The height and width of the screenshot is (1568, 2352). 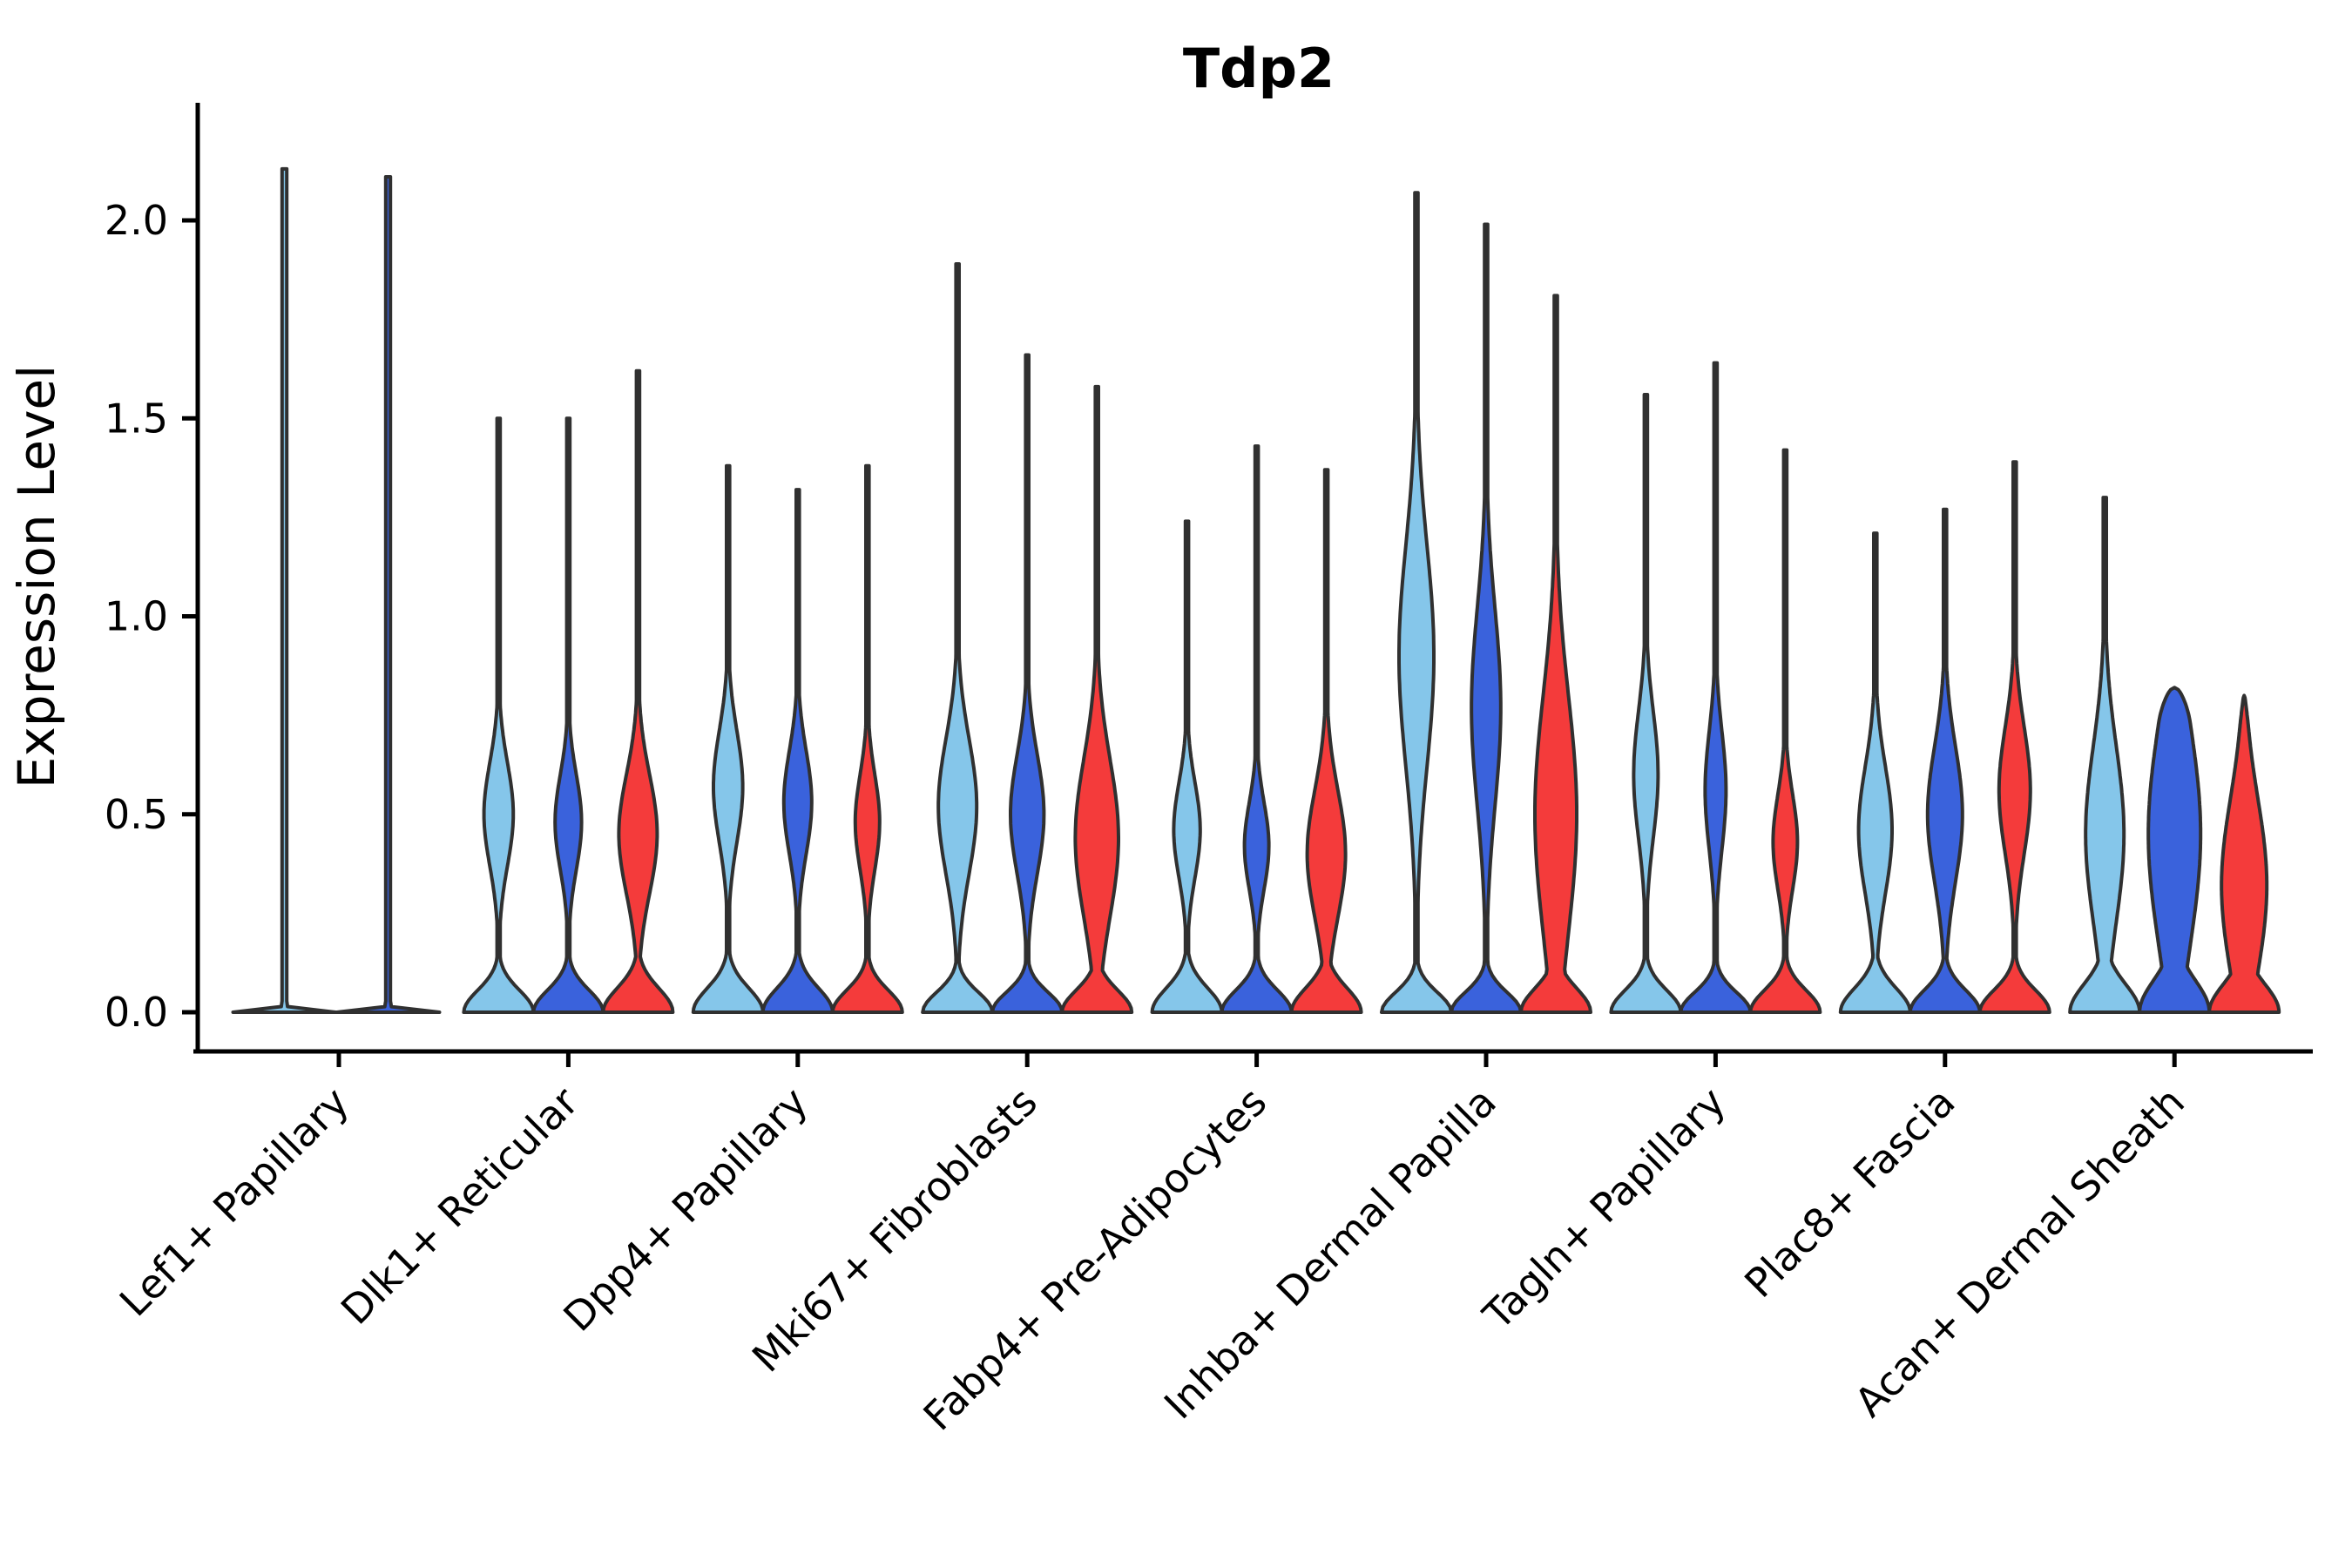 What do you see at coordinates (136, 220) in the screenshot?
I see `y-tick-label: 2.0` at bounding box center [136, 220].